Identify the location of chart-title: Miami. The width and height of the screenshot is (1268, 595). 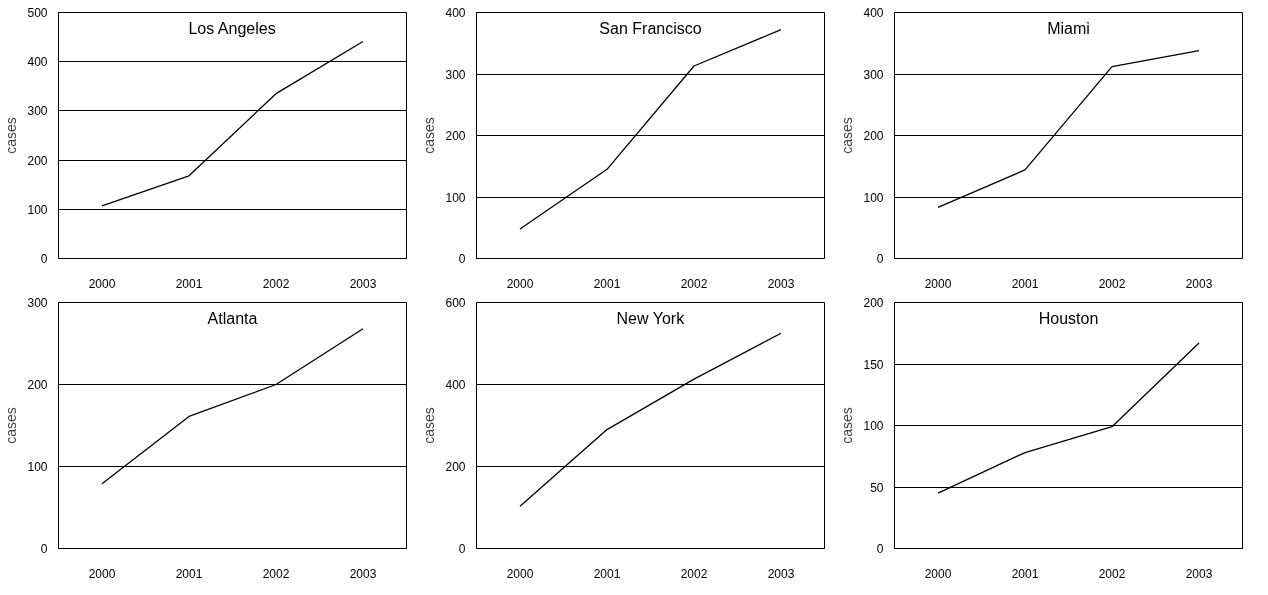
(1068, 28).